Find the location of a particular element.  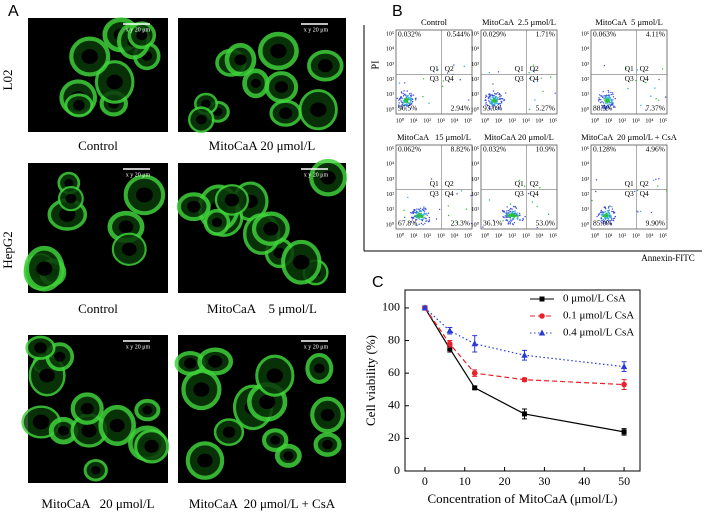

x-tick-label: 30 is located at coordinates (544, 481).